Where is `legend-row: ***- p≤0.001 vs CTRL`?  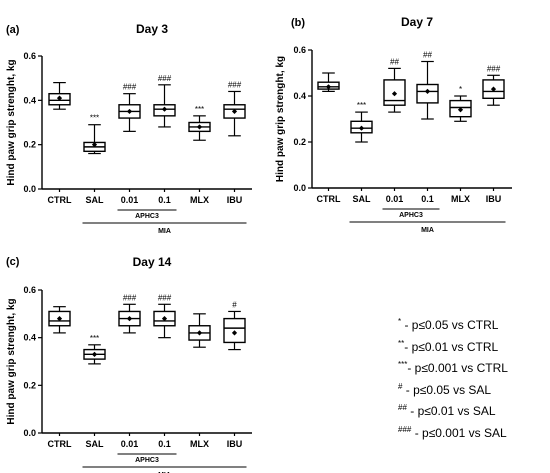
legend-row: ***- p≤0.001 vs CTRL is located at coordinates (453, 367).